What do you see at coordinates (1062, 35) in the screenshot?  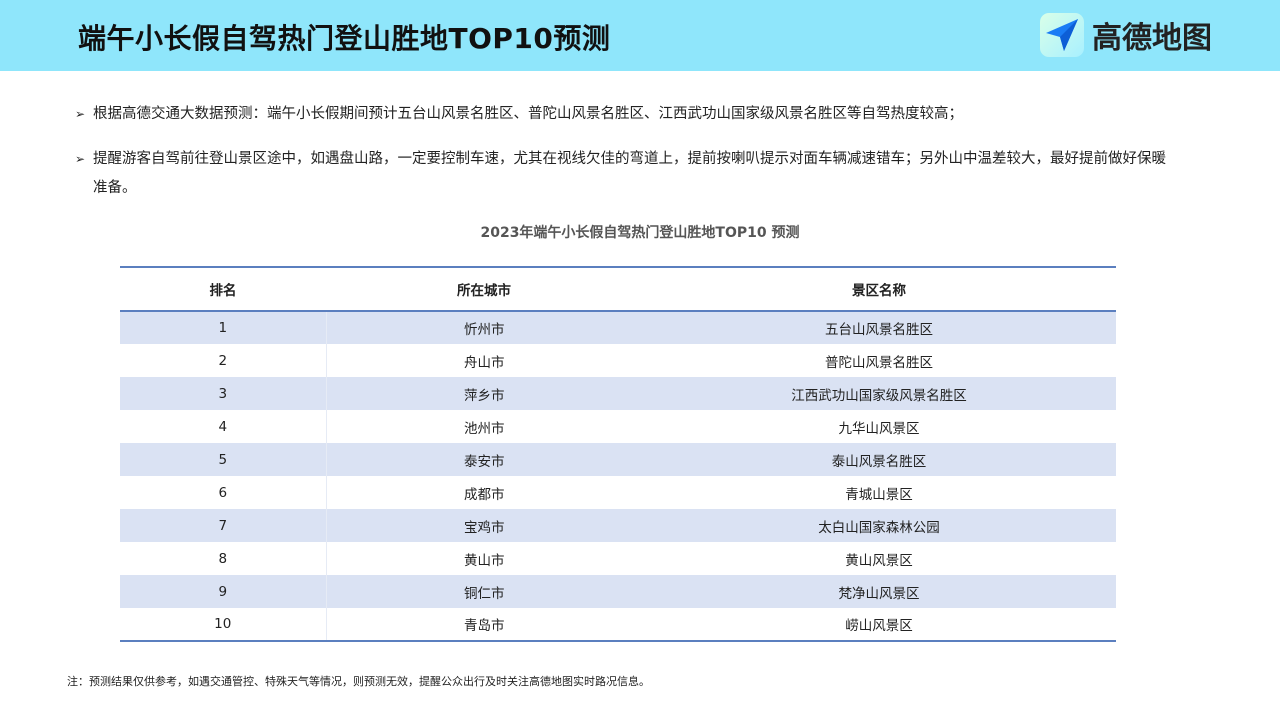 I see `paper-plane-icon` at bounding box center [1062, 35].